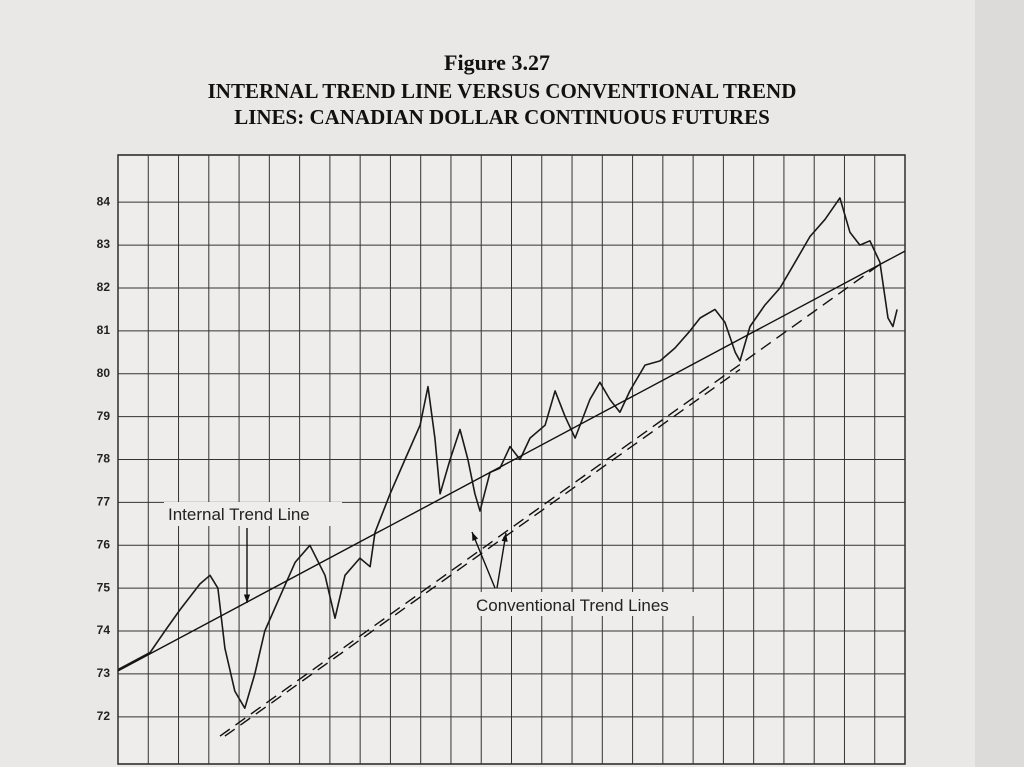  I want to click on y-tick-label: 78, so click(104, 459).